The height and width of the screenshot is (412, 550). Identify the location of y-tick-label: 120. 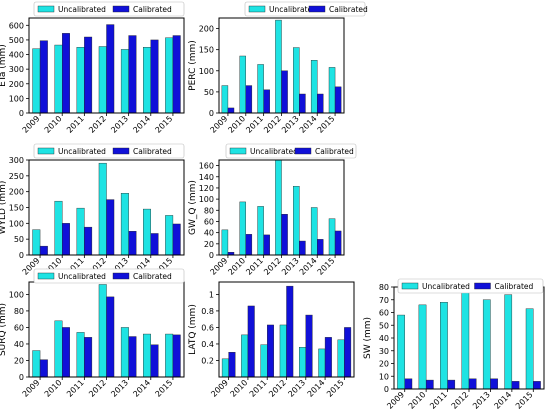
(206, 188).